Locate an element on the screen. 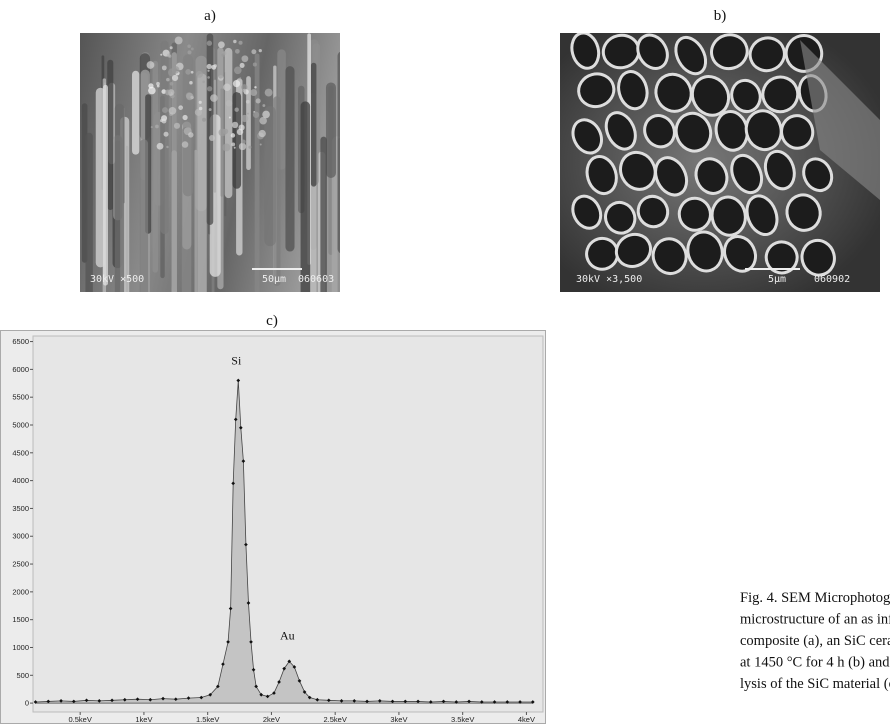  y-tick-label: 5500 is located at coordinates (20, 397).